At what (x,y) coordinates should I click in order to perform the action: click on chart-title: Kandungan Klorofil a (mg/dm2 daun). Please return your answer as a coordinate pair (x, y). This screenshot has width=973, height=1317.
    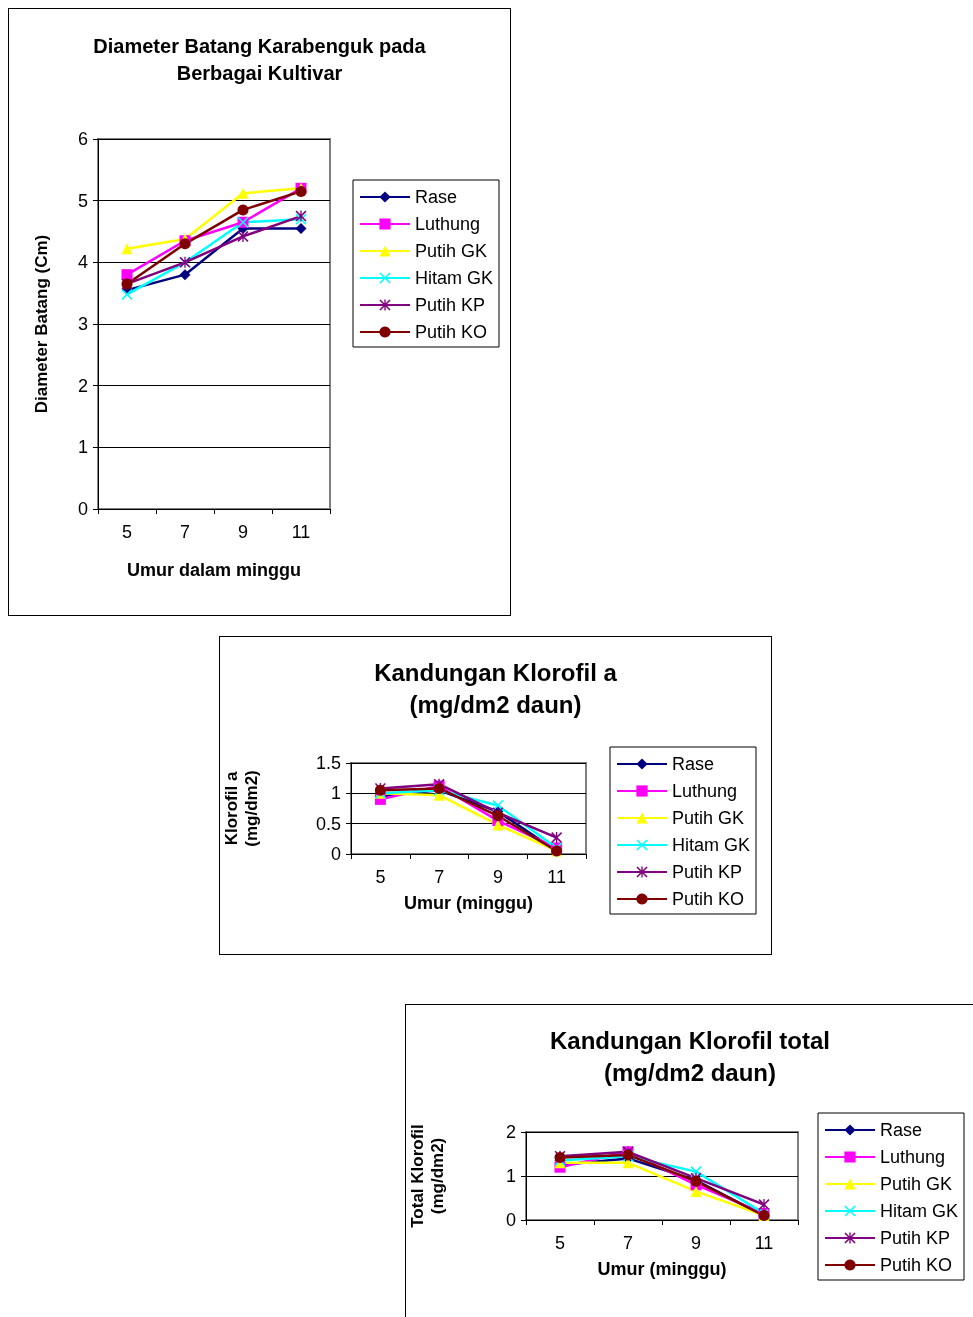
    Looking at the image, I should click on (496, 688).